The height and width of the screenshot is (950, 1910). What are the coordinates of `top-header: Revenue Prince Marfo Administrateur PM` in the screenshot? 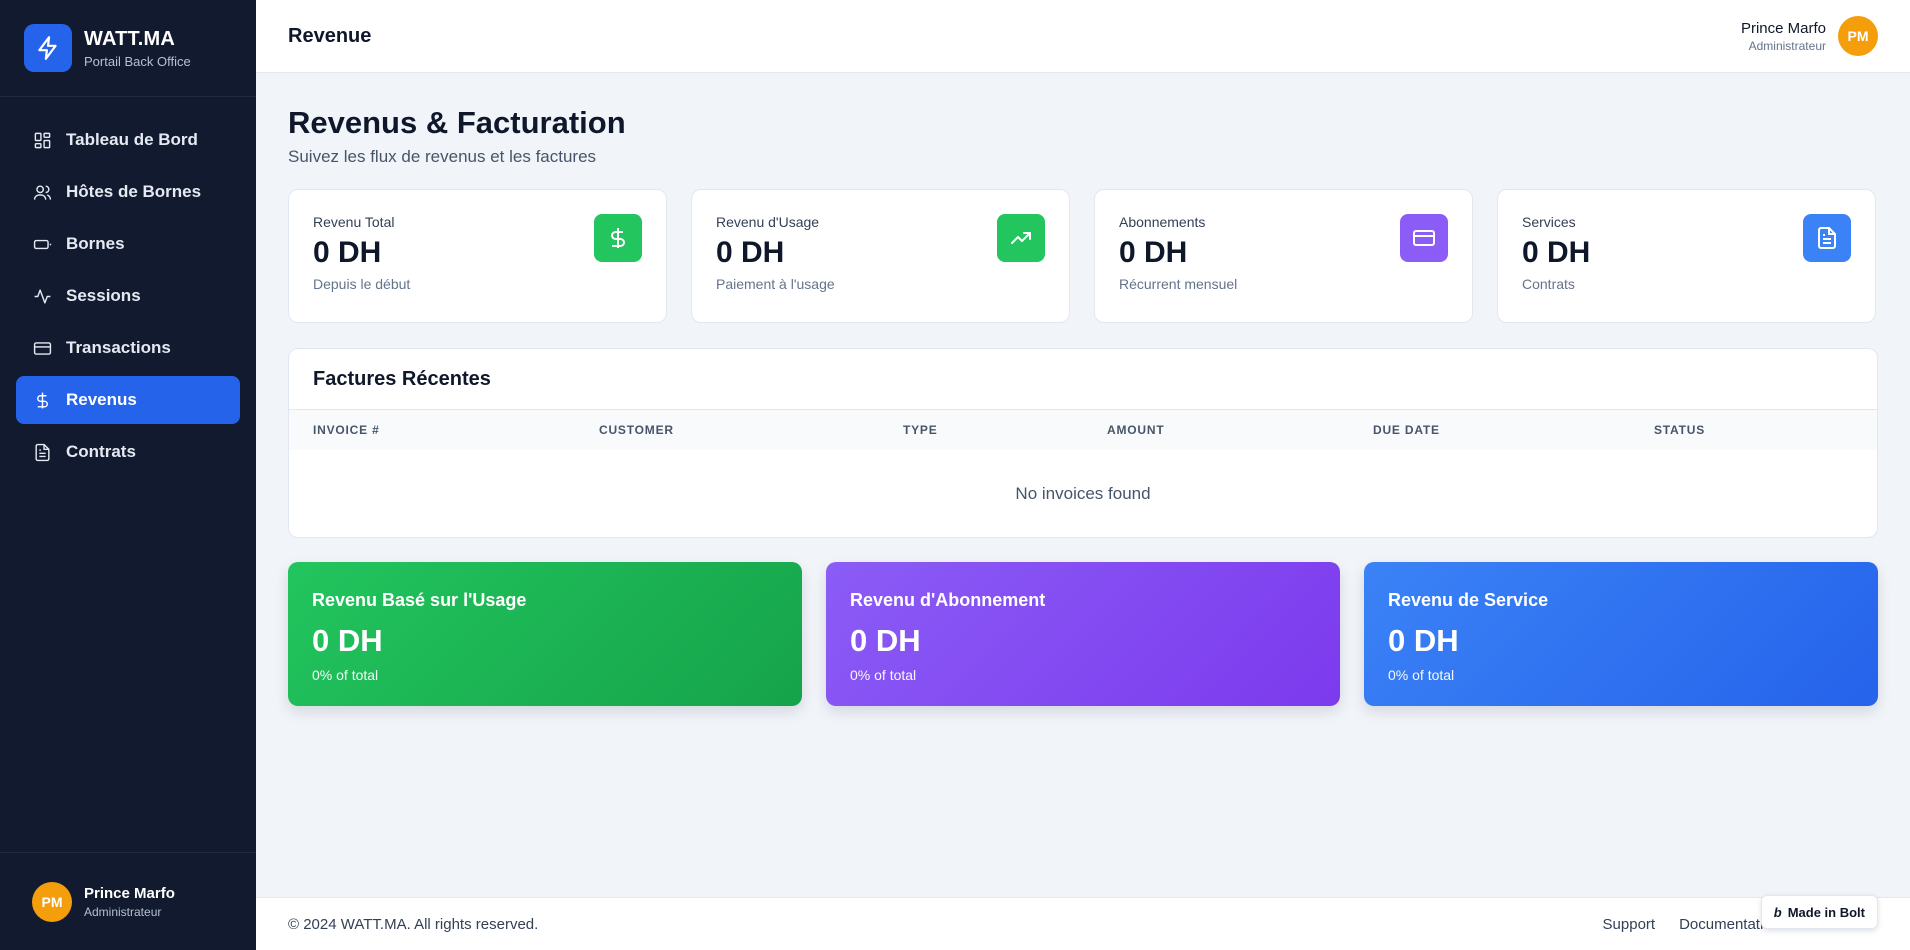 It's located at (1083, 36).